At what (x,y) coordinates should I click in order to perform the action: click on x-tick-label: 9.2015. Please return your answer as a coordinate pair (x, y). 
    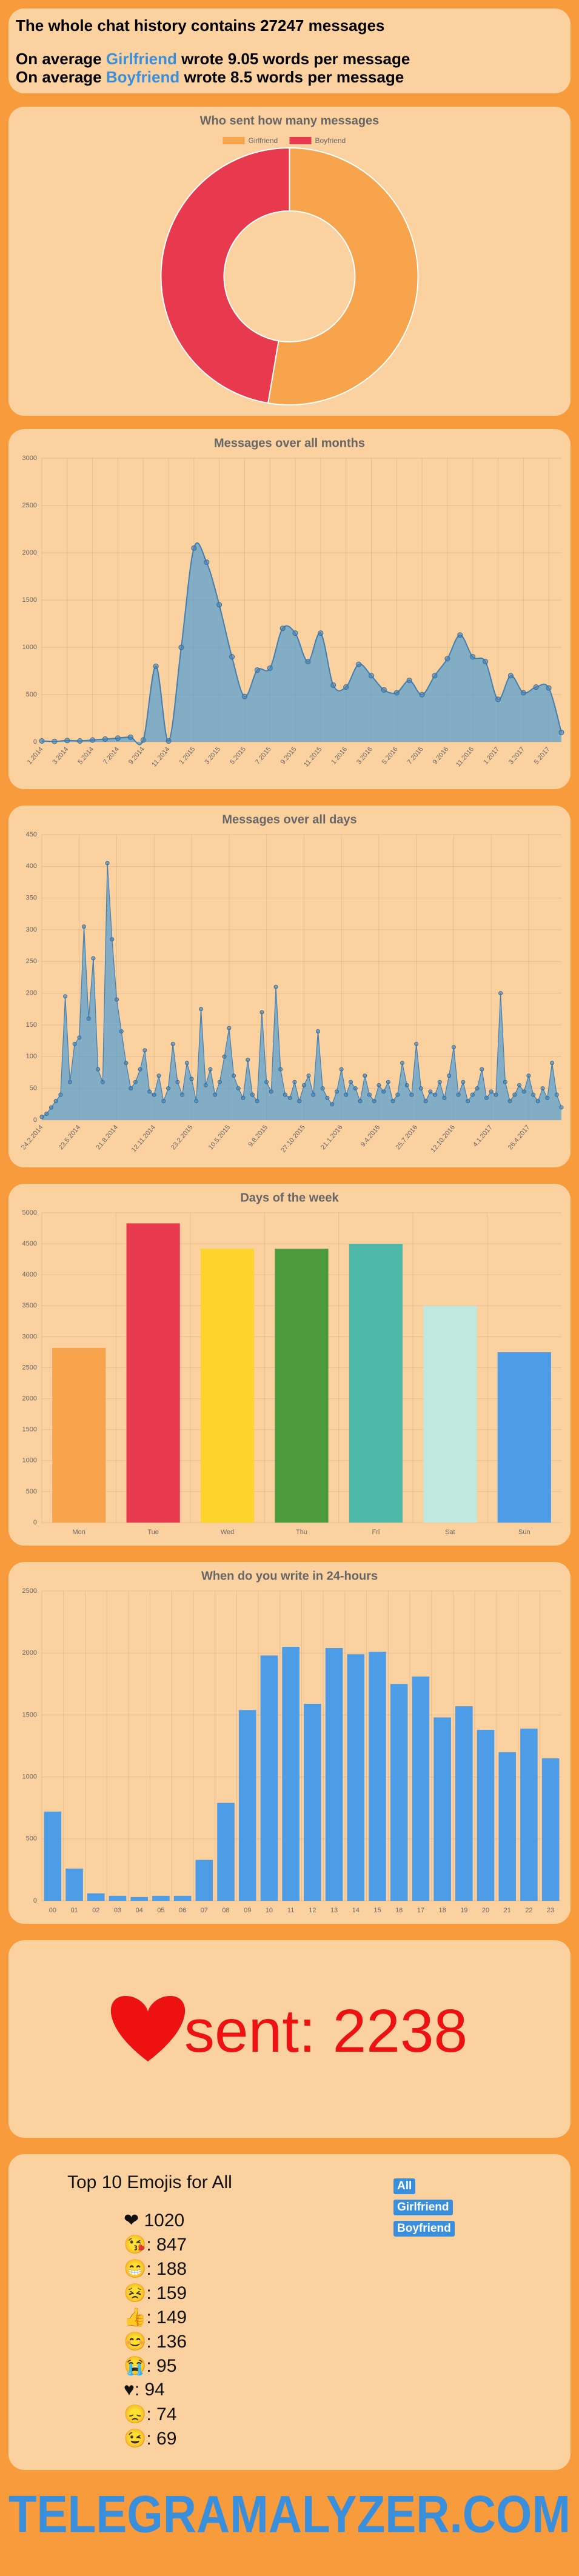
    Looking at the image, I should click on (288, 756).